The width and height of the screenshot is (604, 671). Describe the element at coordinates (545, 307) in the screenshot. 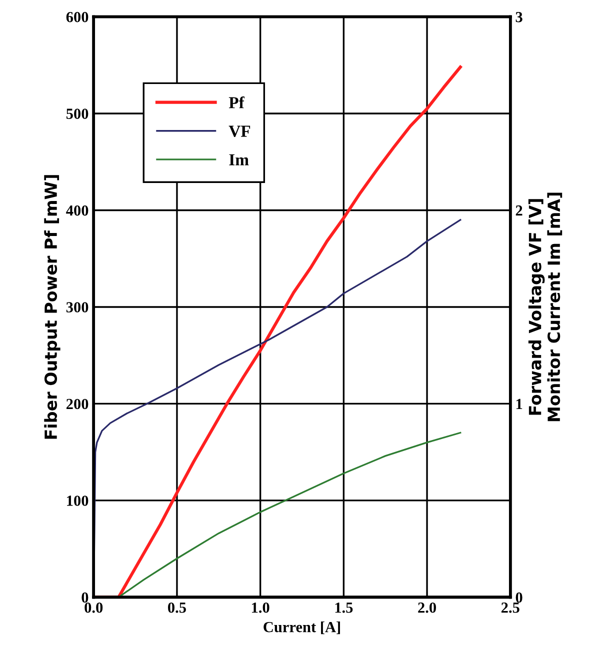

I see `y2-axis-title: Forward Voltage VF [V] Monitor Current Im [mA]` at that location.